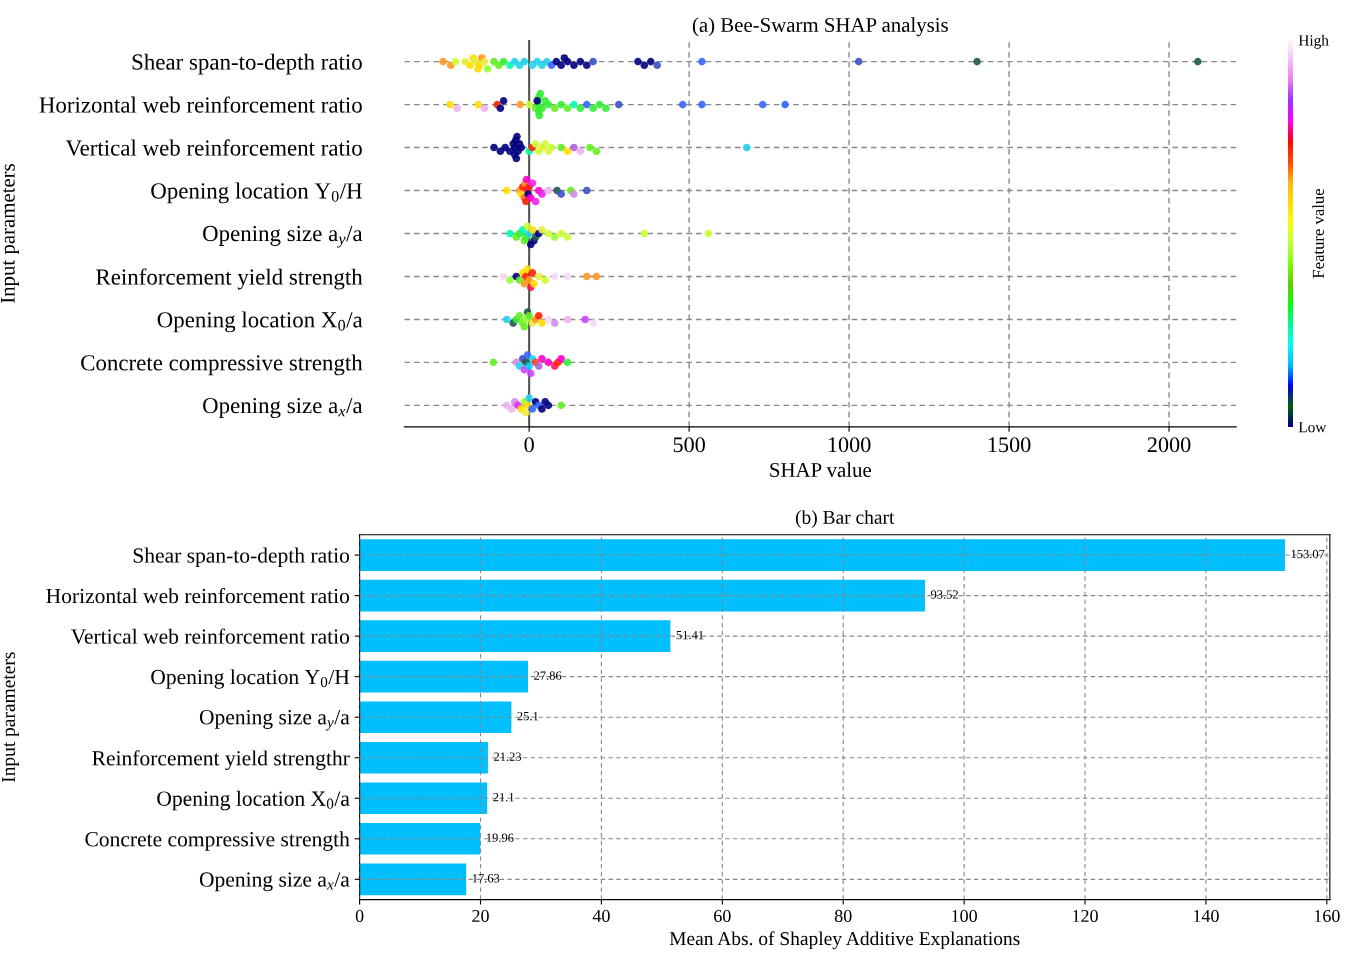  What do you see at coordinates (849, 445) in the screenshot?
I see `x-tick-label: 1000` at bounding box center [849, 445].